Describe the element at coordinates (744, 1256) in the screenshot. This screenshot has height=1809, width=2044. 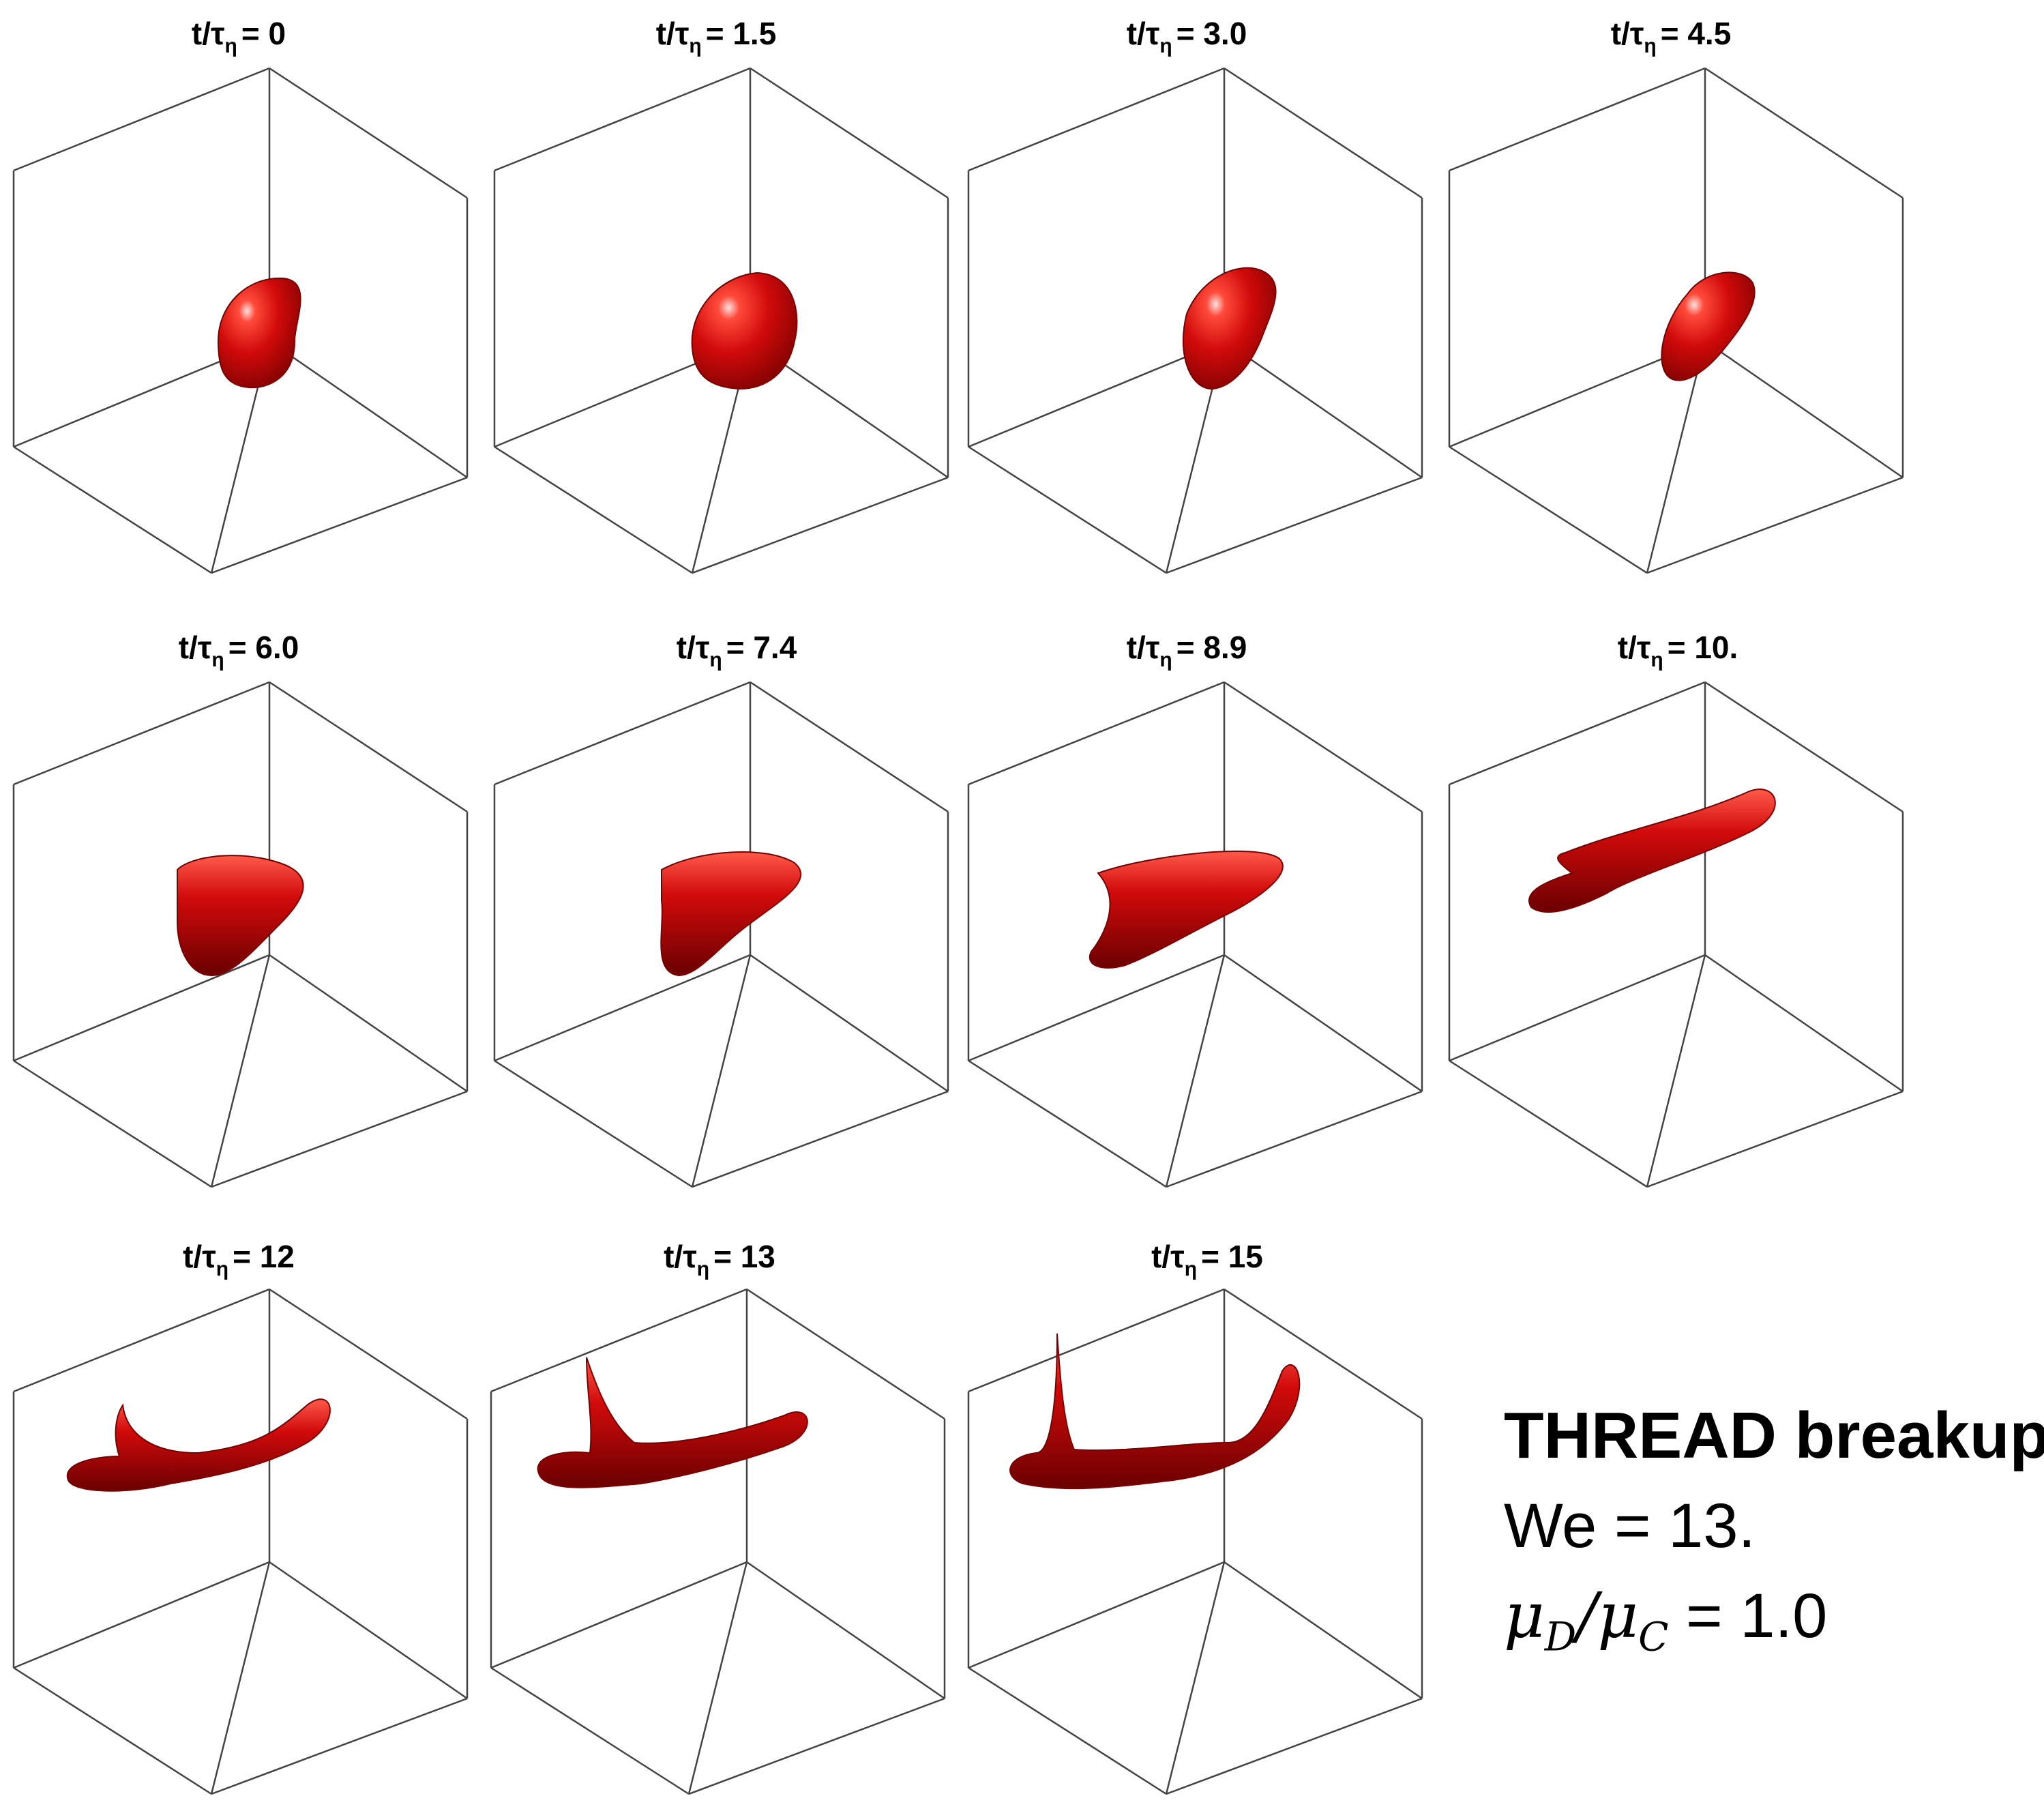
I see `title-value: = 13` at that location.